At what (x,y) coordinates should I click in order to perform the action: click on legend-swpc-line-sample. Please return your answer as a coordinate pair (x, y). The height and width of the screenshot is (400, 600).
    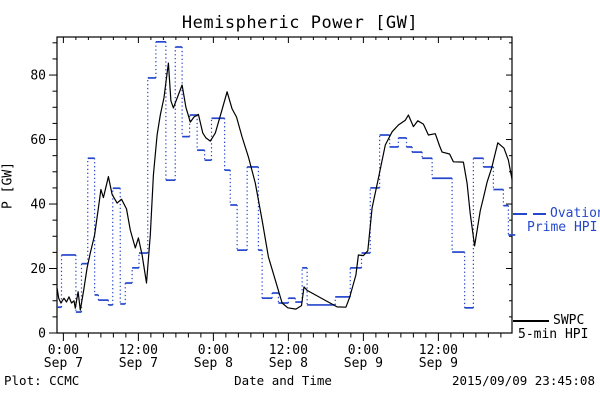
    Looking at the image, I should click on (531, 321).